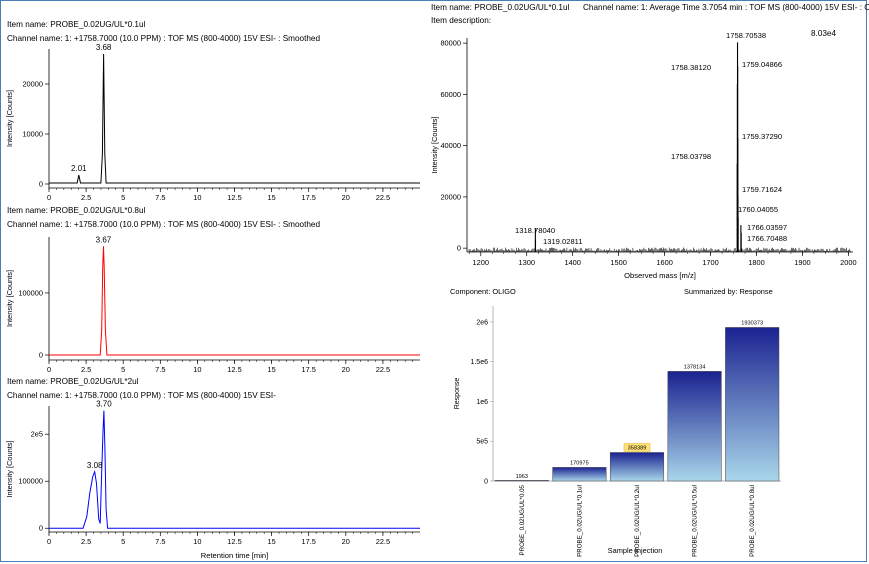 Image resolution: width=869 pixels, height=564 pixels. What do you see at coordinates (73, 381) in the screenshot?
I see `chrom3-item-name: Item name: PROBE_0.02UG/UL*2ul` at bounding box center [73, 381].